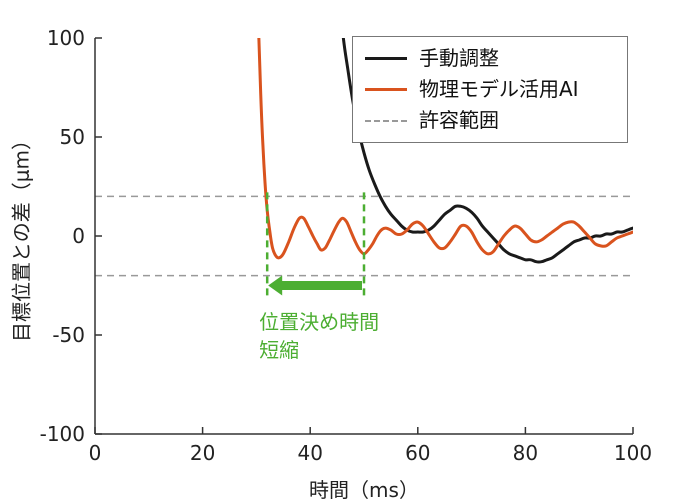 This screenshot has width=698, height=502. Describe the element at coordinates (364, 490) in the screenshot. I see `x-axis-label: 時間（ms）` at that location.